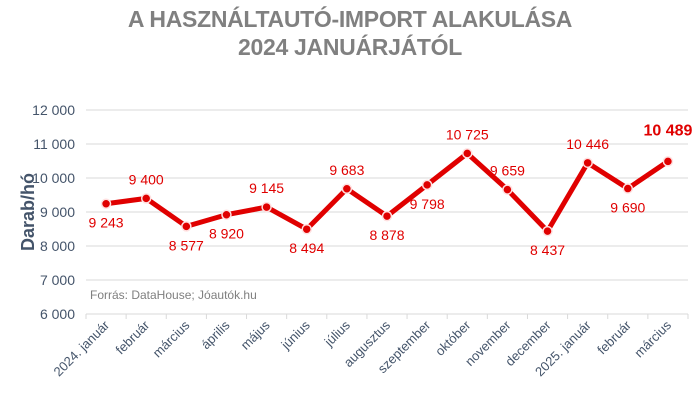 The height and width of the screenshot is (402, 700). I want to click on data-label: 9 690, so click(627, 208).